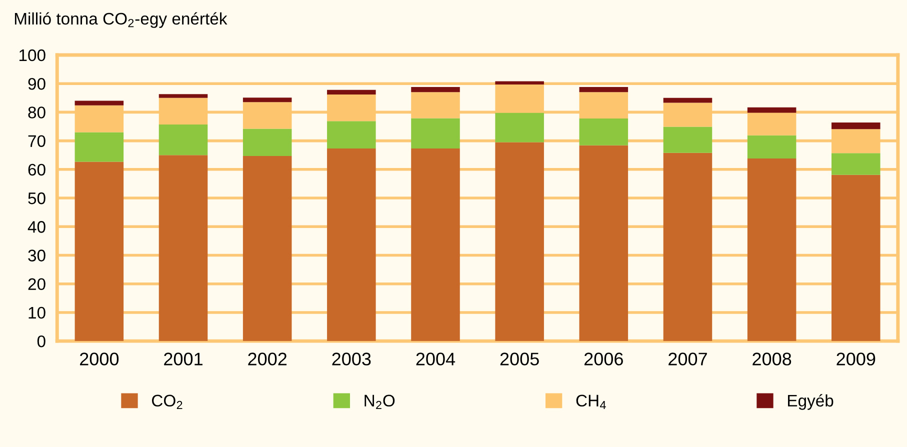 This screenshot has height=447, width=907. I want to click on y-tick-label: 10, so click(37, 312).